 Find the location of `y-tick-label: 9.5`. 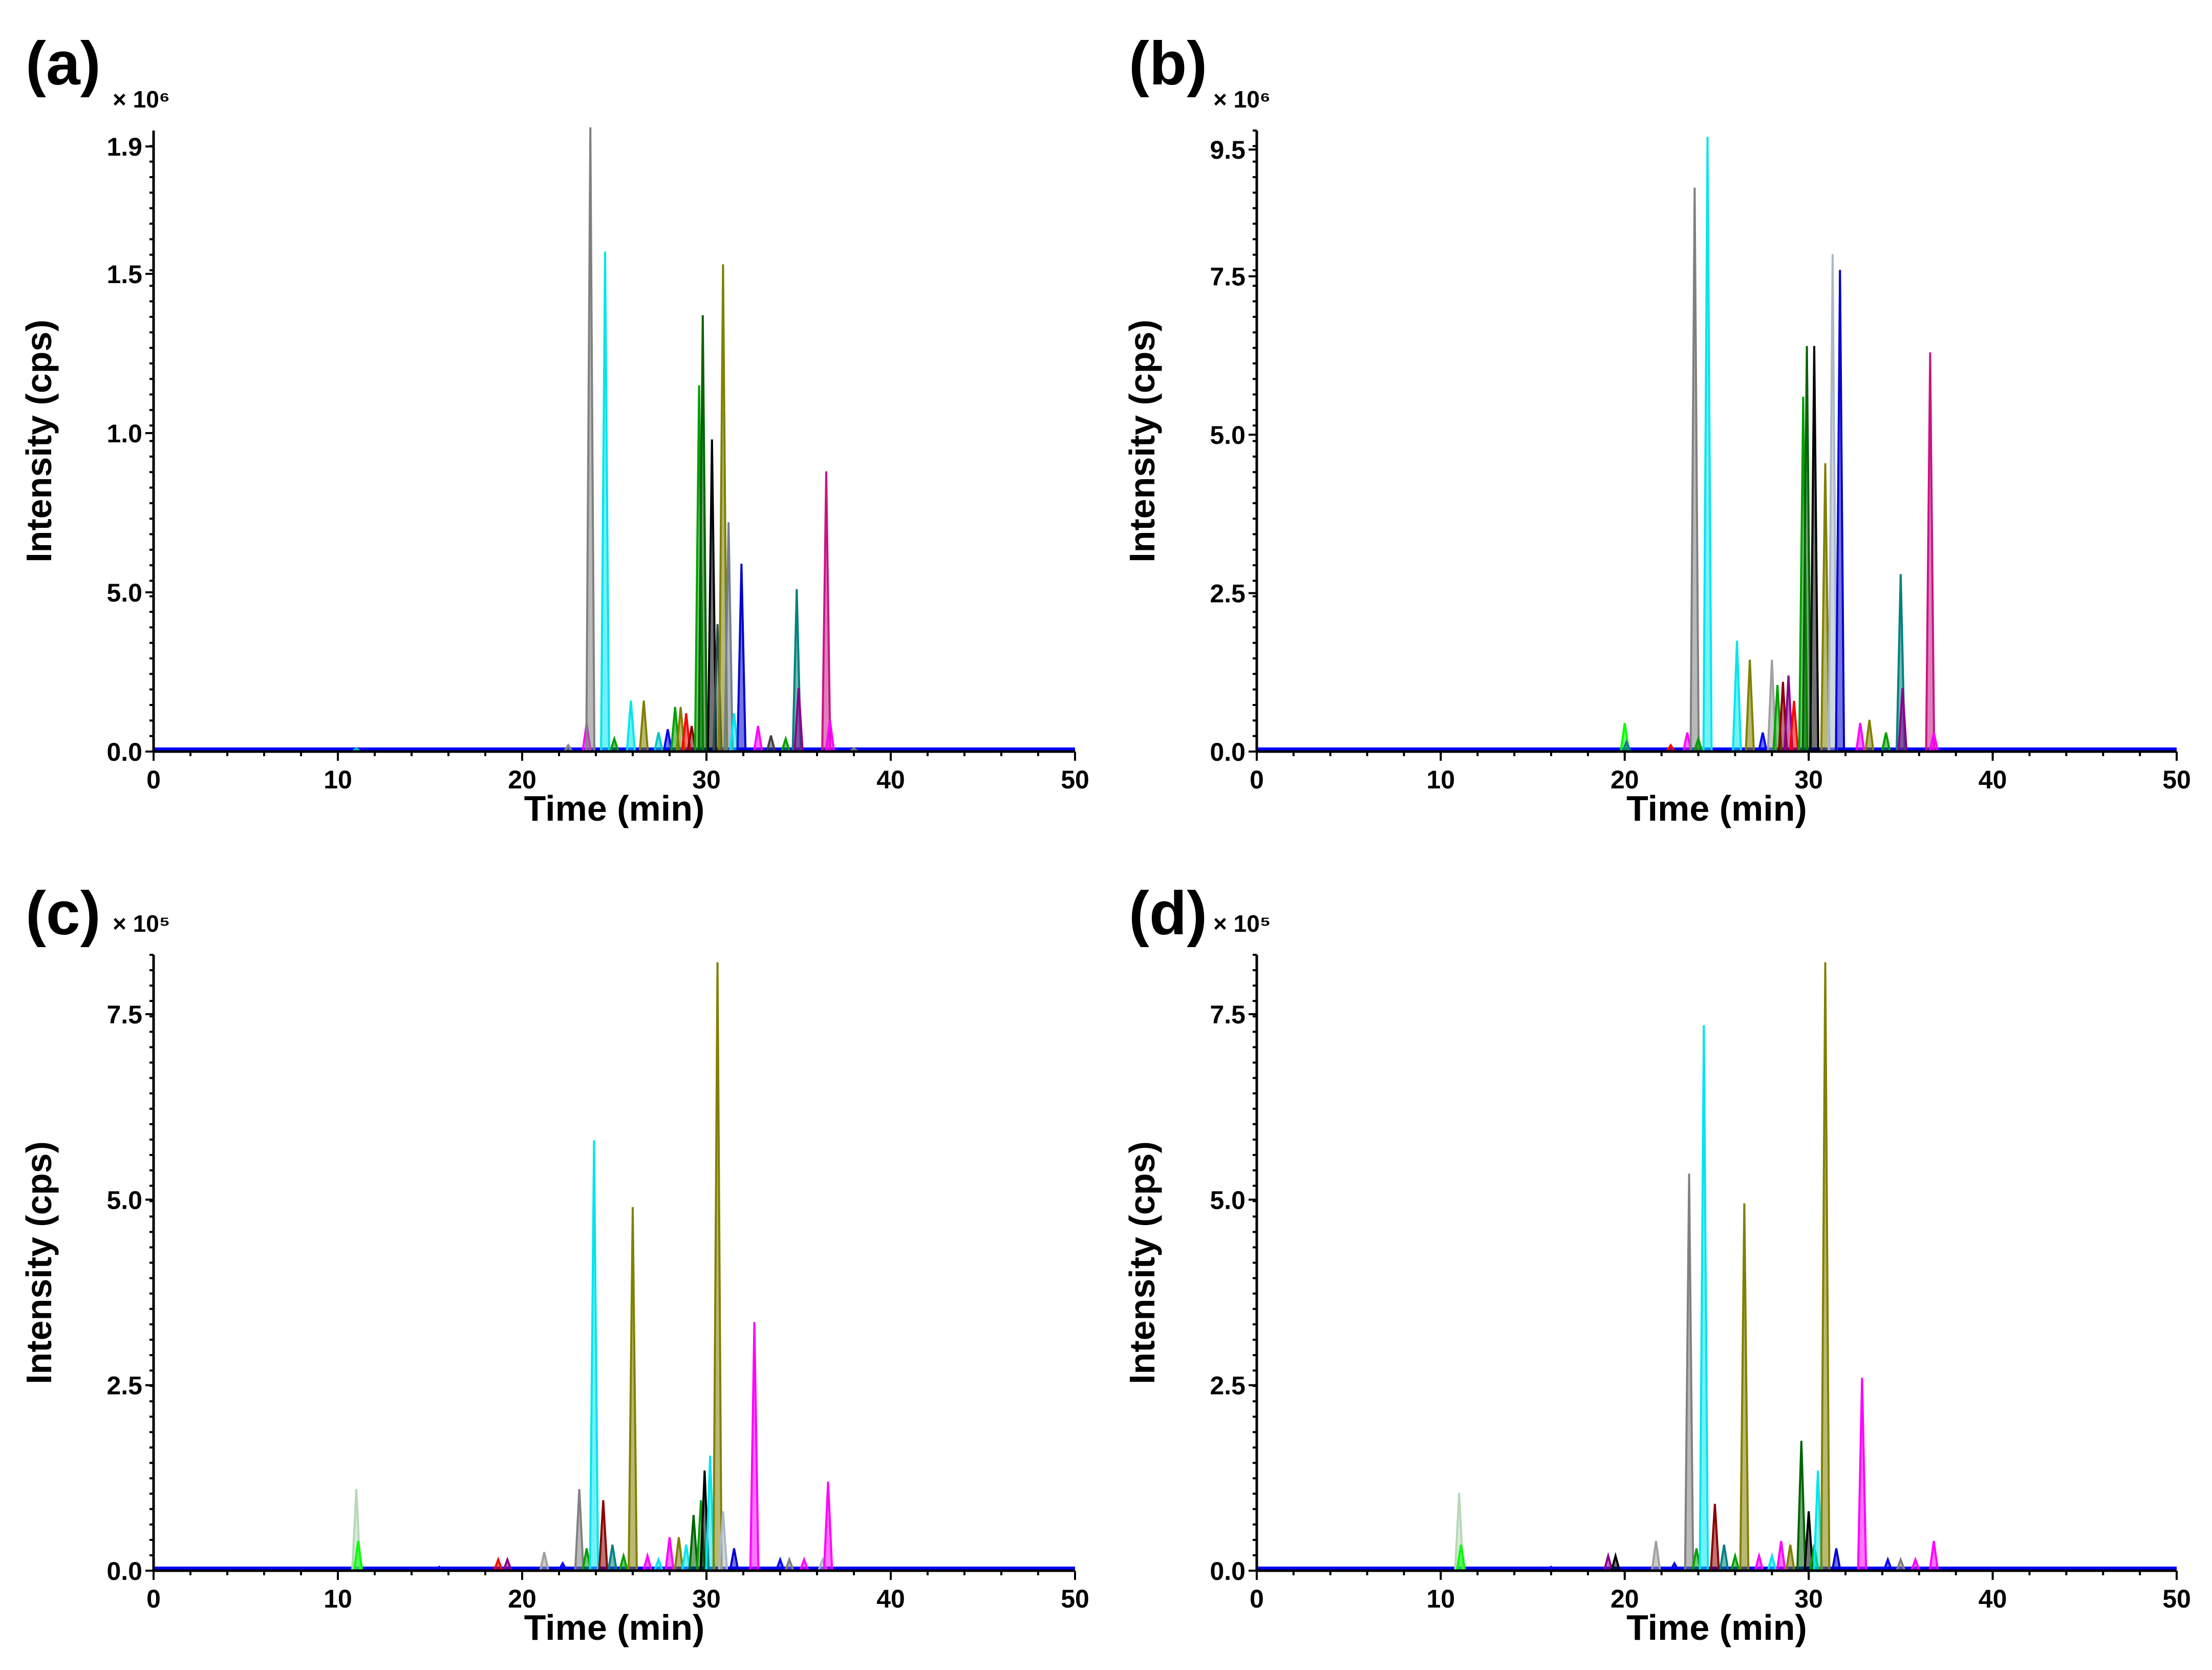

y-tick-label: 9.5 is located at coordinates (1228, 150).